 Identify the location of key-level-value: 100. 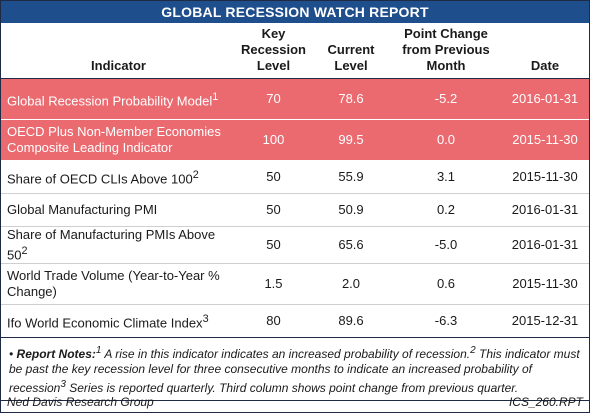
(273, 140).